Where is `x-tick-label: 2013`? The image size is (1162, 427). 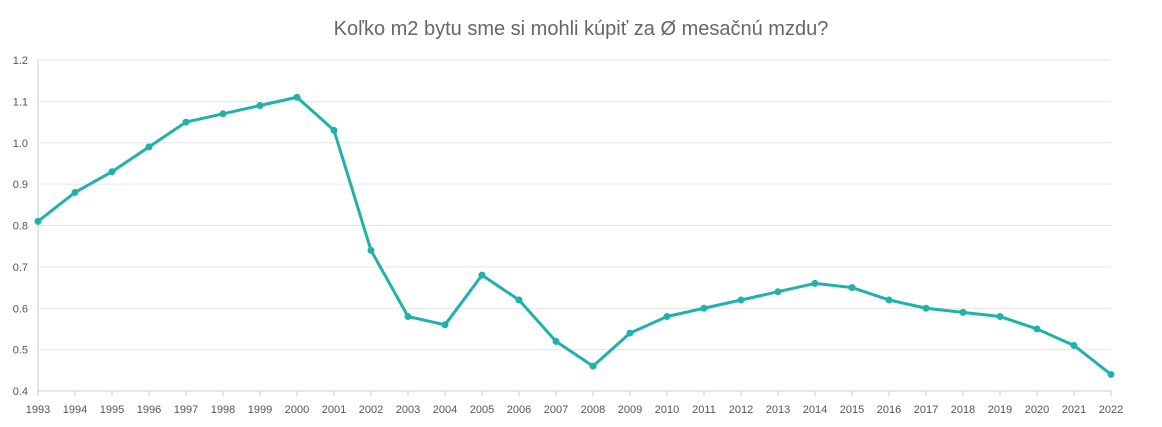 x-tick-label: 2013 is located at coordinates (778, 410).